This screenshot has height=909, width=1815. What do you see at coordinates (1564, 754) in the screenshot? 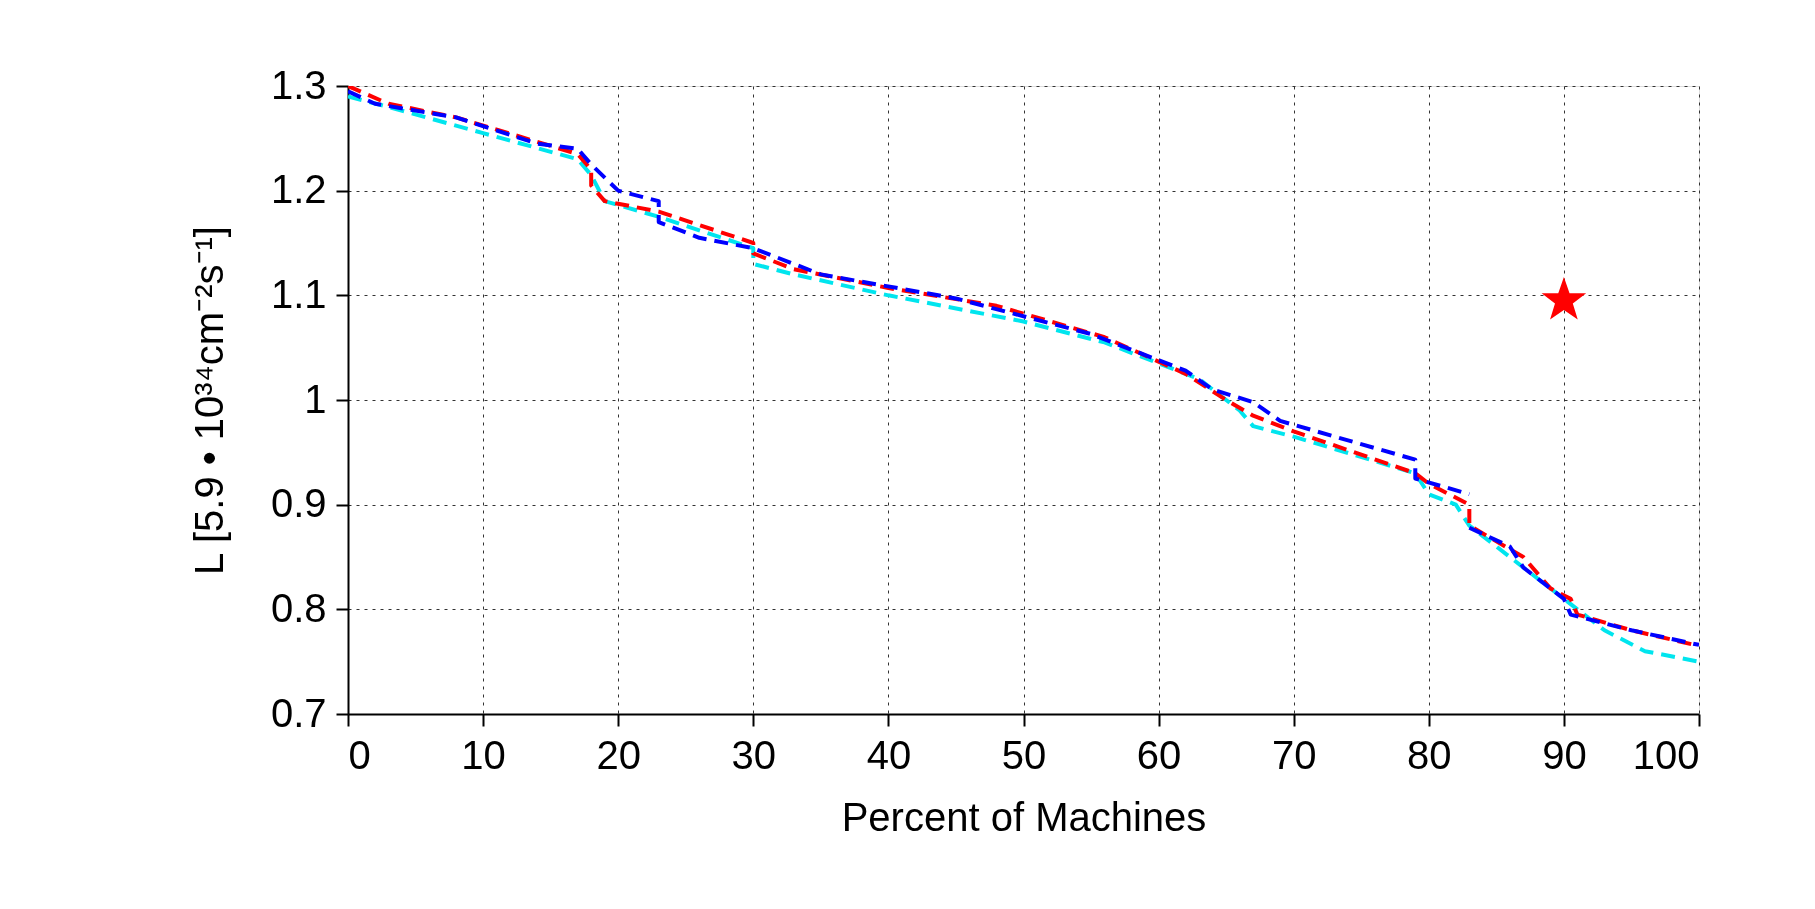
I see `x-tick-label: 90` at bounding box center [1564, 754].